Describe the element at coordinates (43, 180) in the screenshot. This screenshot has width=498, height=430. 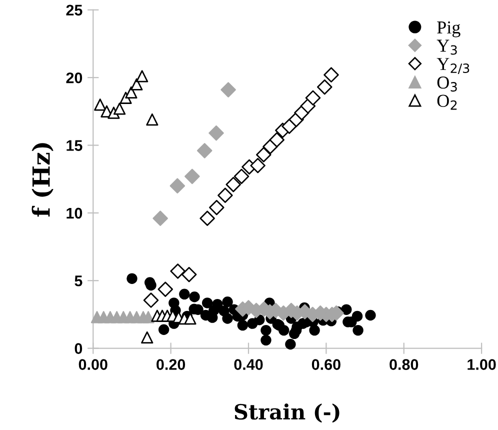
I see `y-axis-title: f (Hz)` at that location.